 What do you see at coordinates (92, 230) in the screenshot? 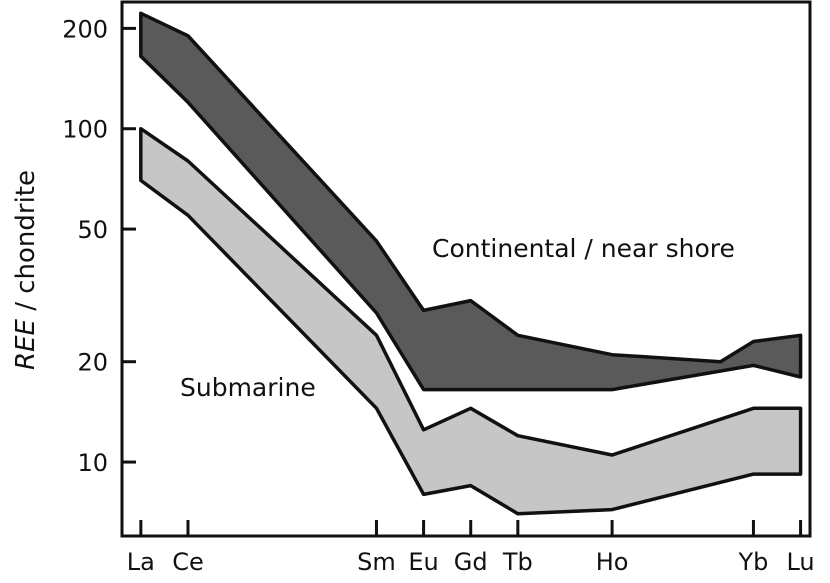
I see `y-tick-label: 50` at bounding box center [92, 230].